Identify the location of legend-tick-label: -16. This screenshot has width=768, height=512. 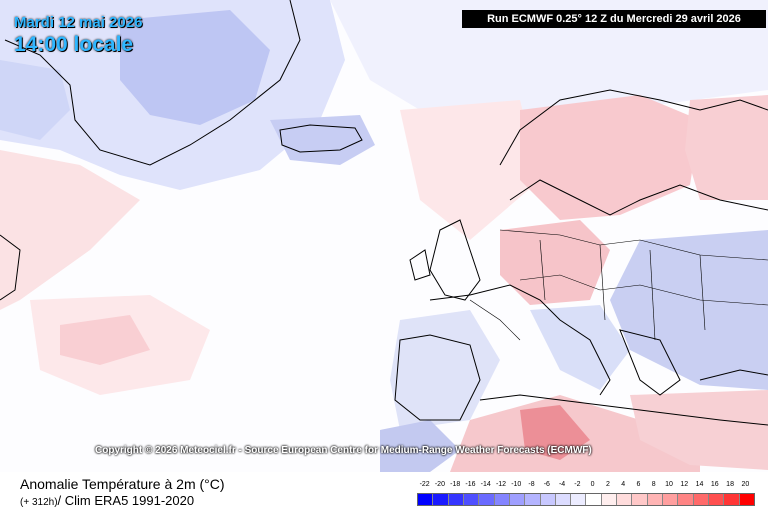
(470, 484).